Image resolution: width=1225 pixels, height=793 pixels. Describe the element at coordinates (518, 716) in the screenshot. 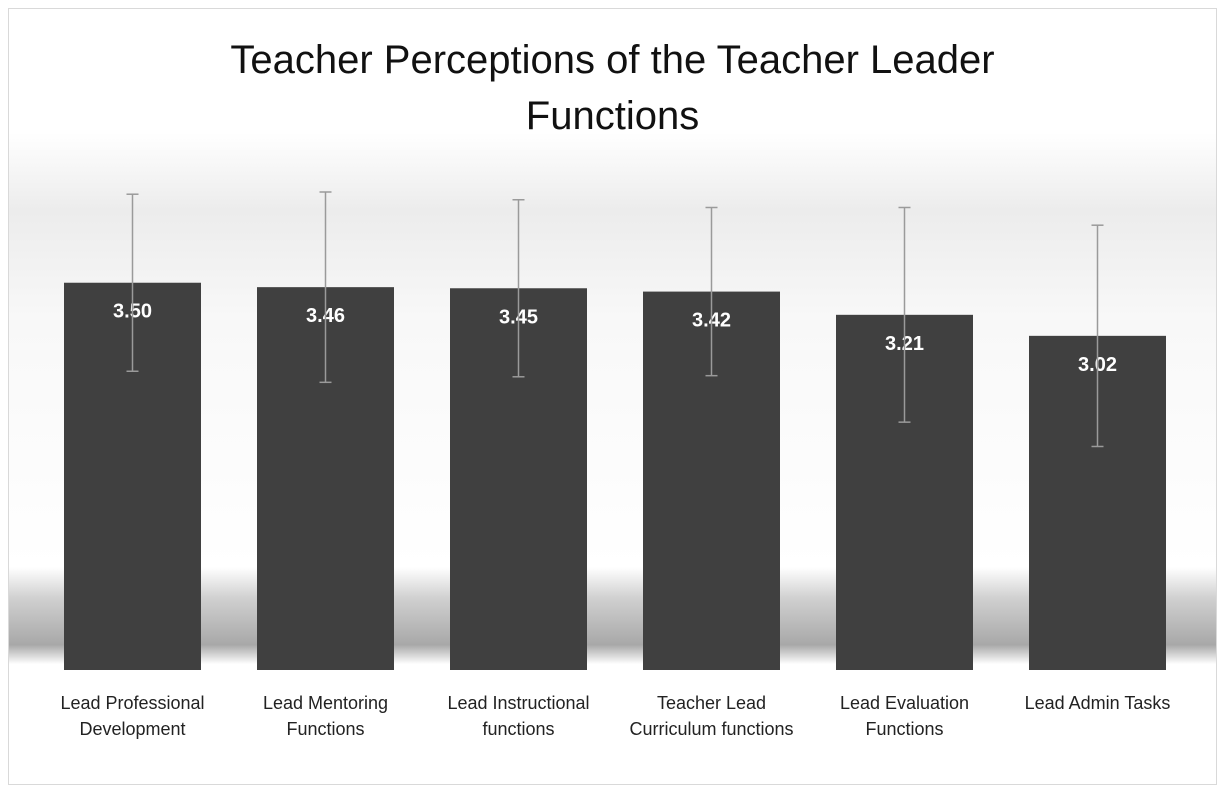

I see `x-tick-label: Lead Instructional functions` at that location.